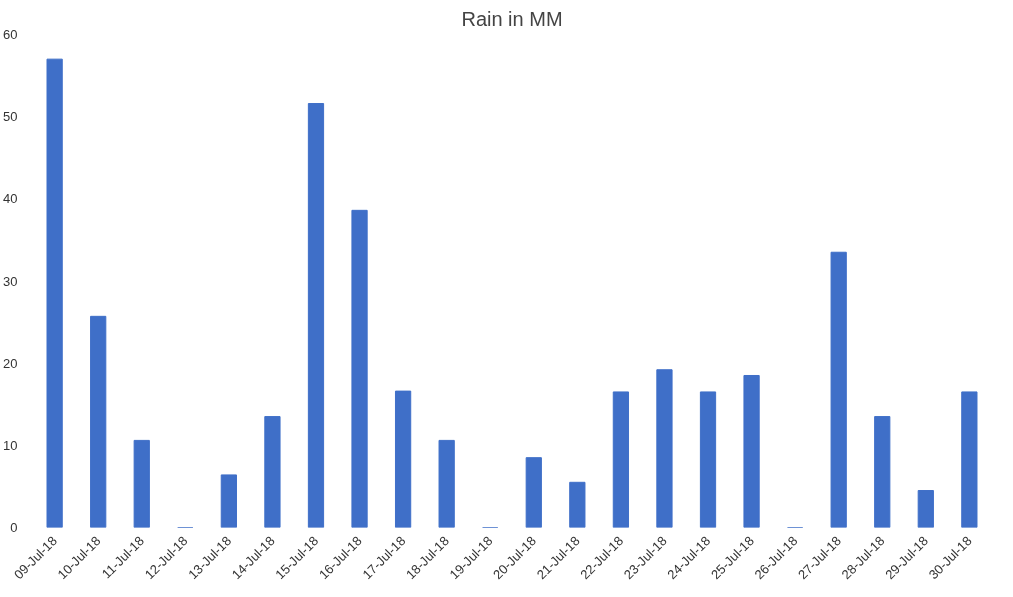  What do you see at coordinates (10, 445) in the screenshot?
I see `y-tick-label: 10` at bounding box center [10, 445].